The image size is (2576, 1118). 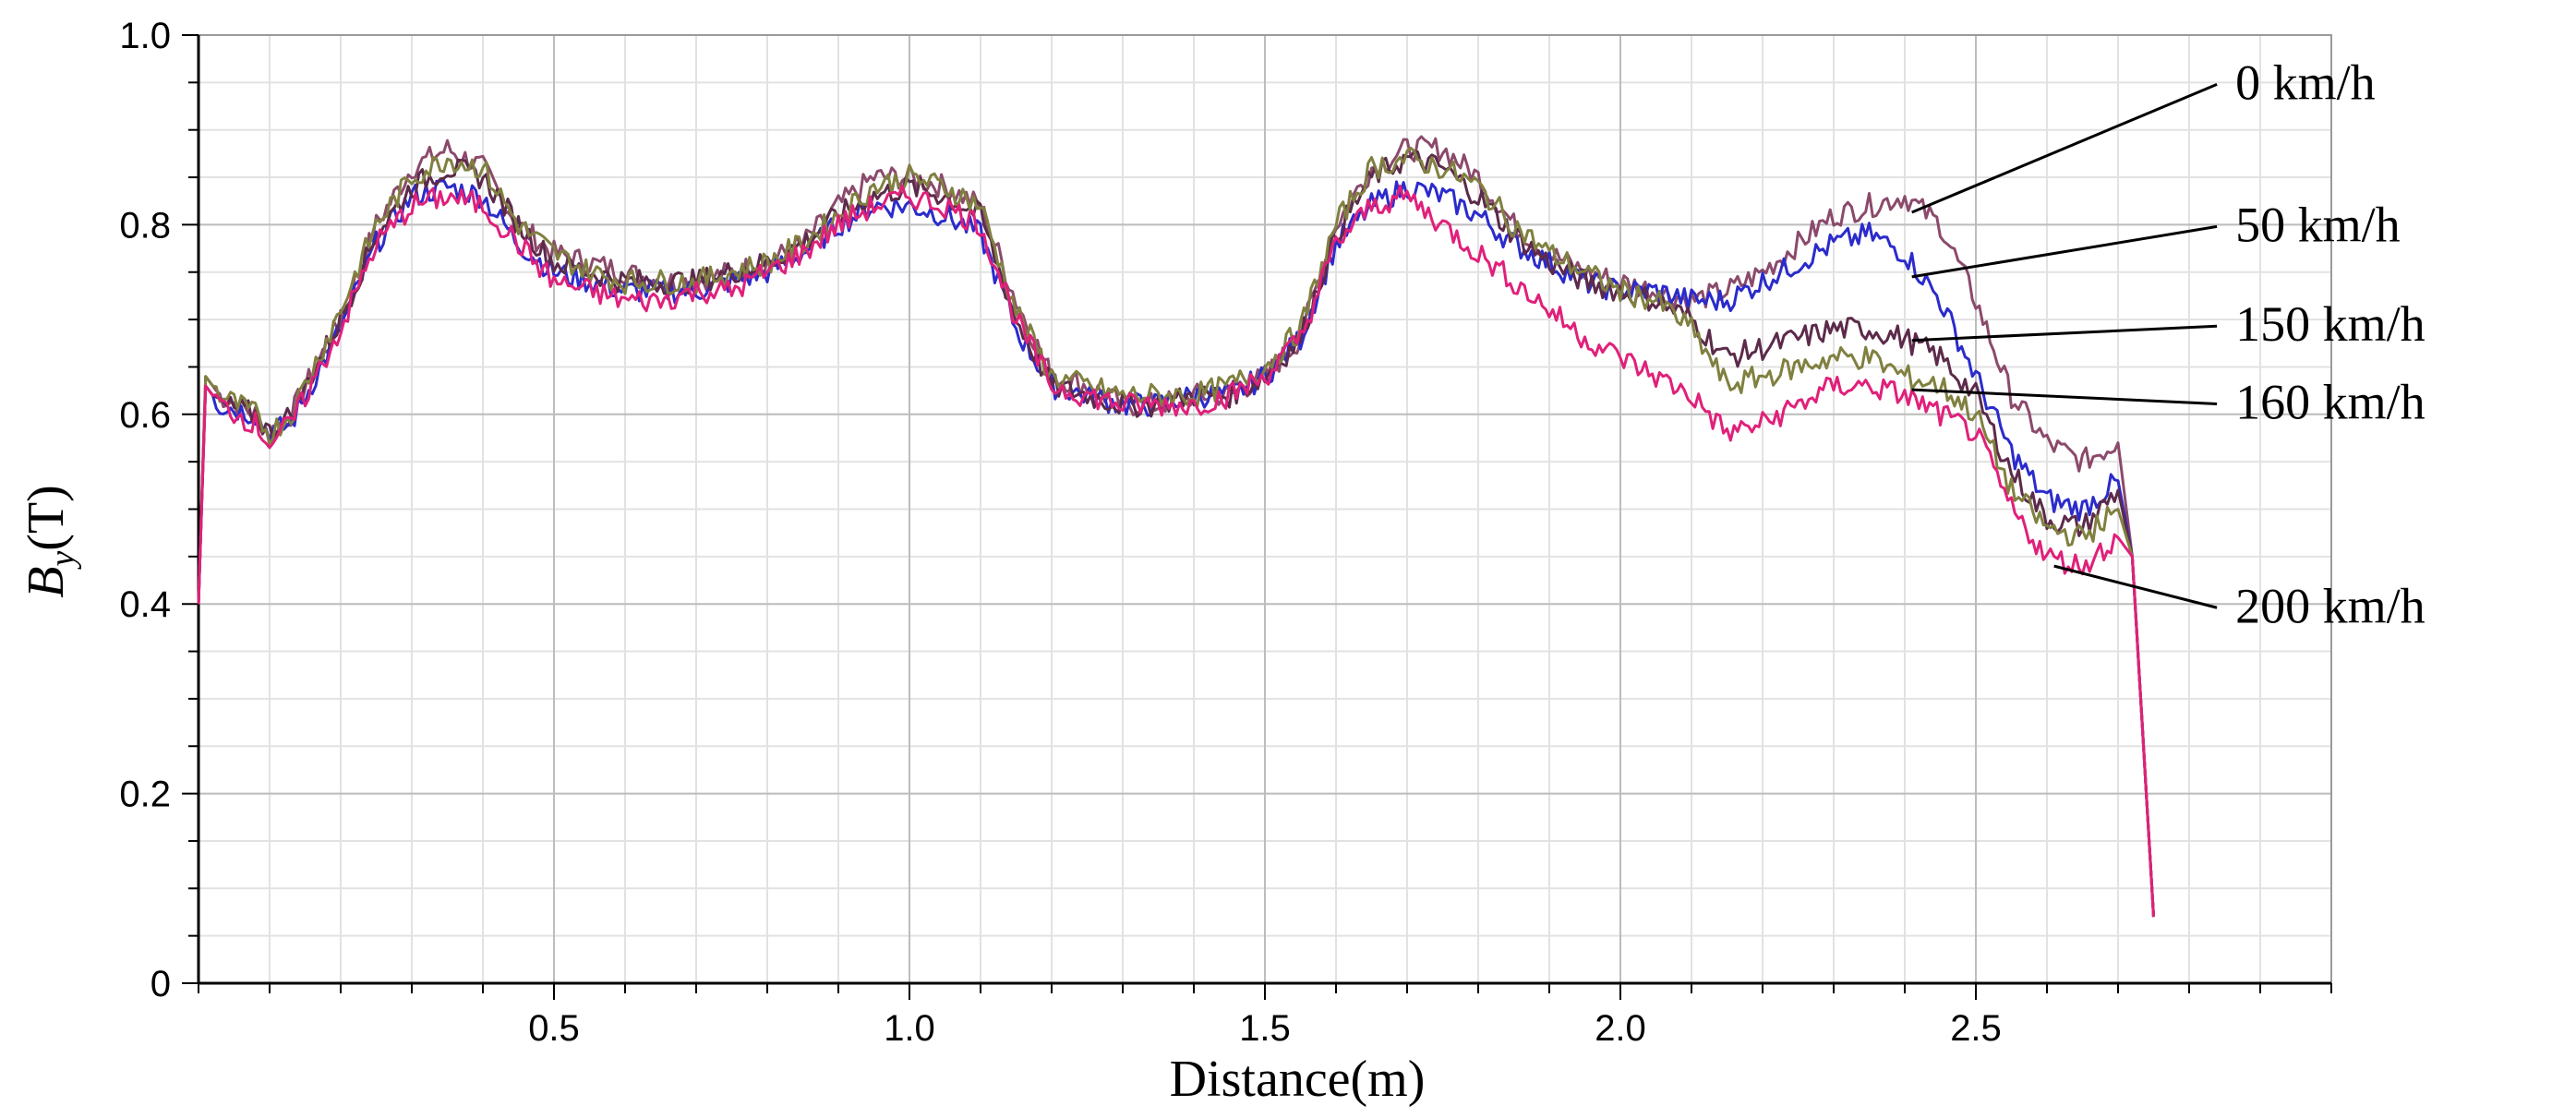 I want to click on y-axis-title-subscript: y, so click(x=62, y=561).